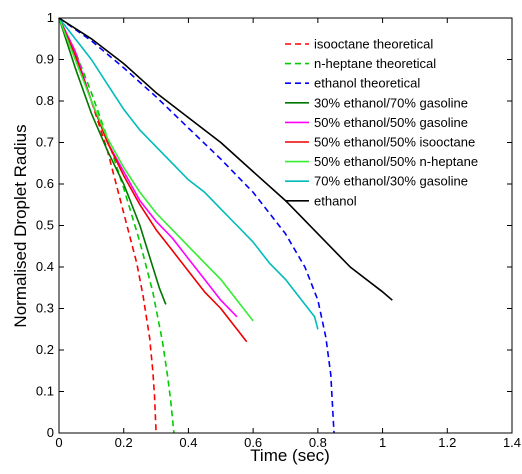  Describe the element at coordinates (512, 442) in the screenshot. I see `x-tick-label: 1.4` at that location.